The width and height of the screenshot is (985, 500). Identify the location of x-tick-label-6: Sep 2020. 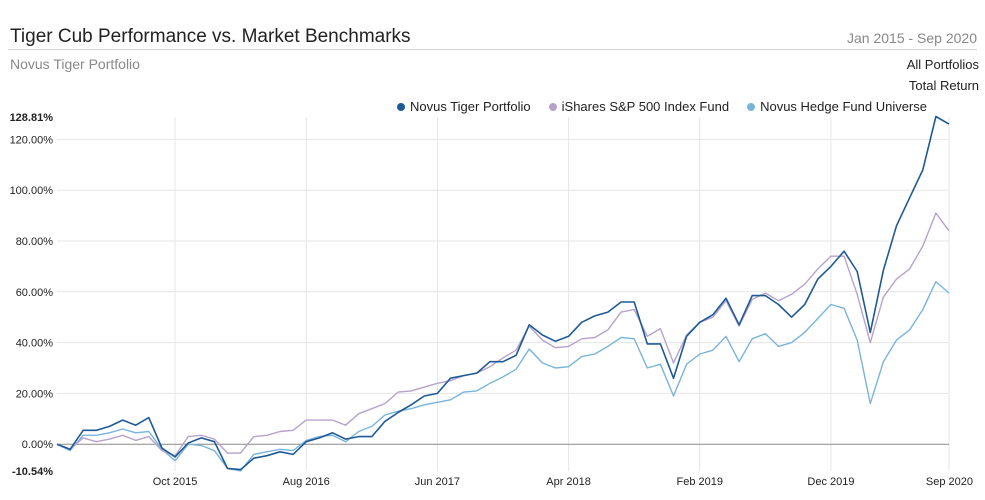
(949, 482).